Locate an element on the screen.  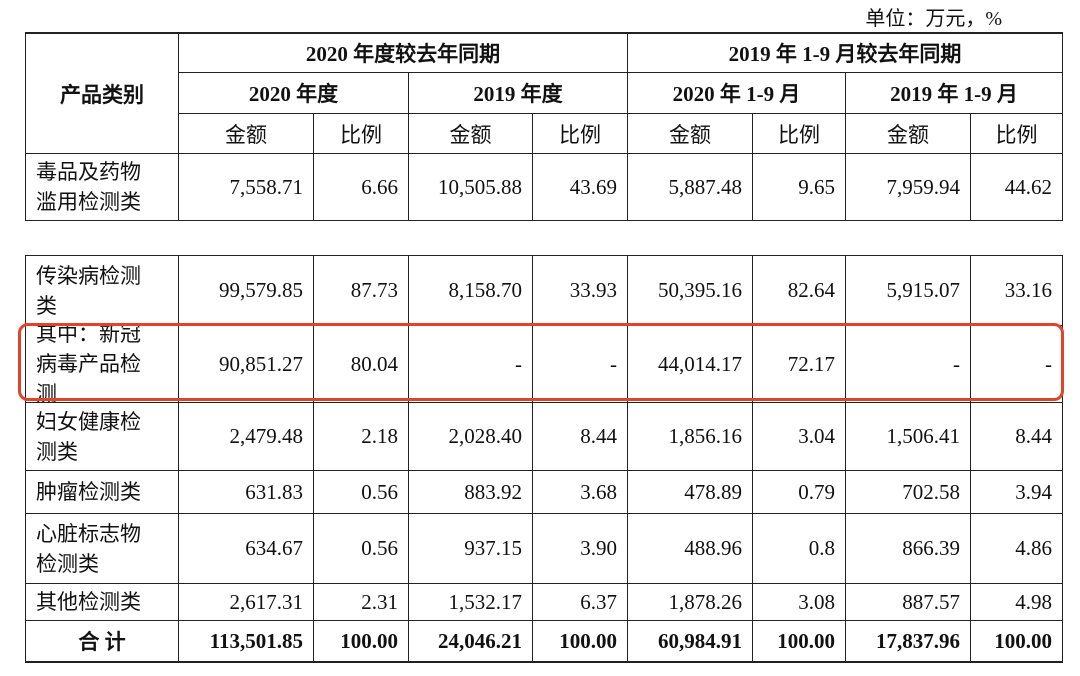
data-cell: 7,558.71 is located at coordinates (246, 187).